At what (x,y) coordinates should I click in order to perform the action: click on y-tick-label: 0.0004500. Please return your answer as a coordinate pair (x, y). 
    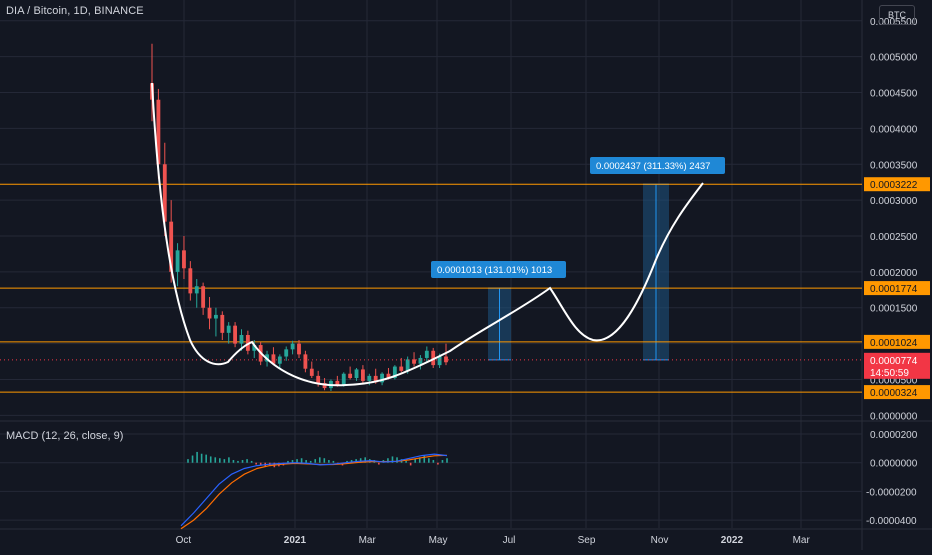
    Looking at the image, I should click on (894, 94).